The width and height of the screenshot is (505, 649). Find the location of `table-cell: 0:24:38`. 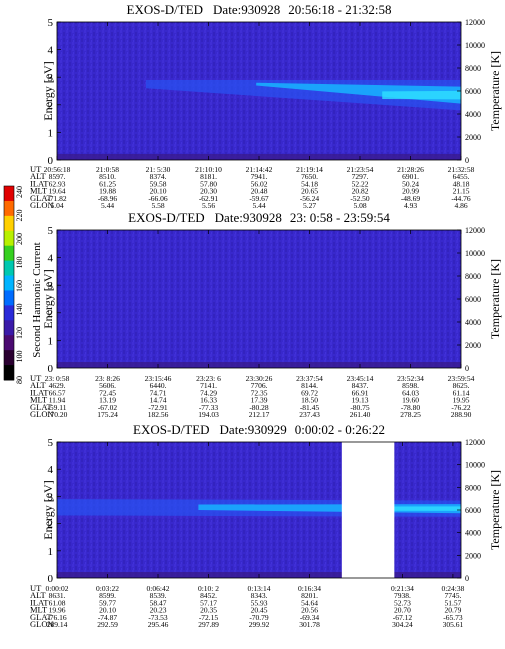

table-cell: 0:24:38 is located at coordinates (452, 588).